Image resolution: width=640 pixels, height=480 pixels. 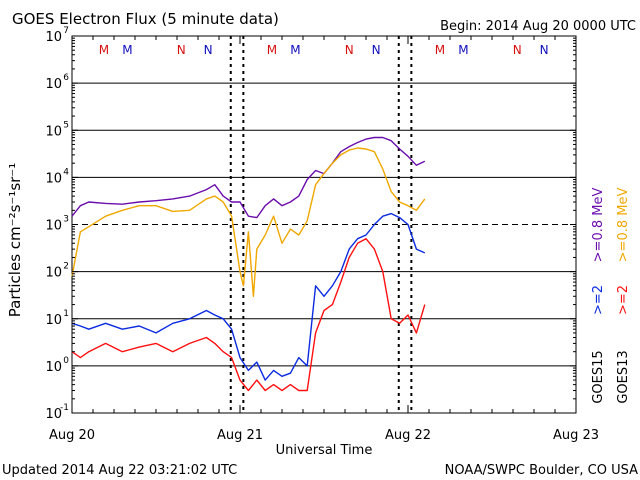 I want to click on credit-text: NOAA/SWPC Boulder, CO USA, so click(x=541, y=470).